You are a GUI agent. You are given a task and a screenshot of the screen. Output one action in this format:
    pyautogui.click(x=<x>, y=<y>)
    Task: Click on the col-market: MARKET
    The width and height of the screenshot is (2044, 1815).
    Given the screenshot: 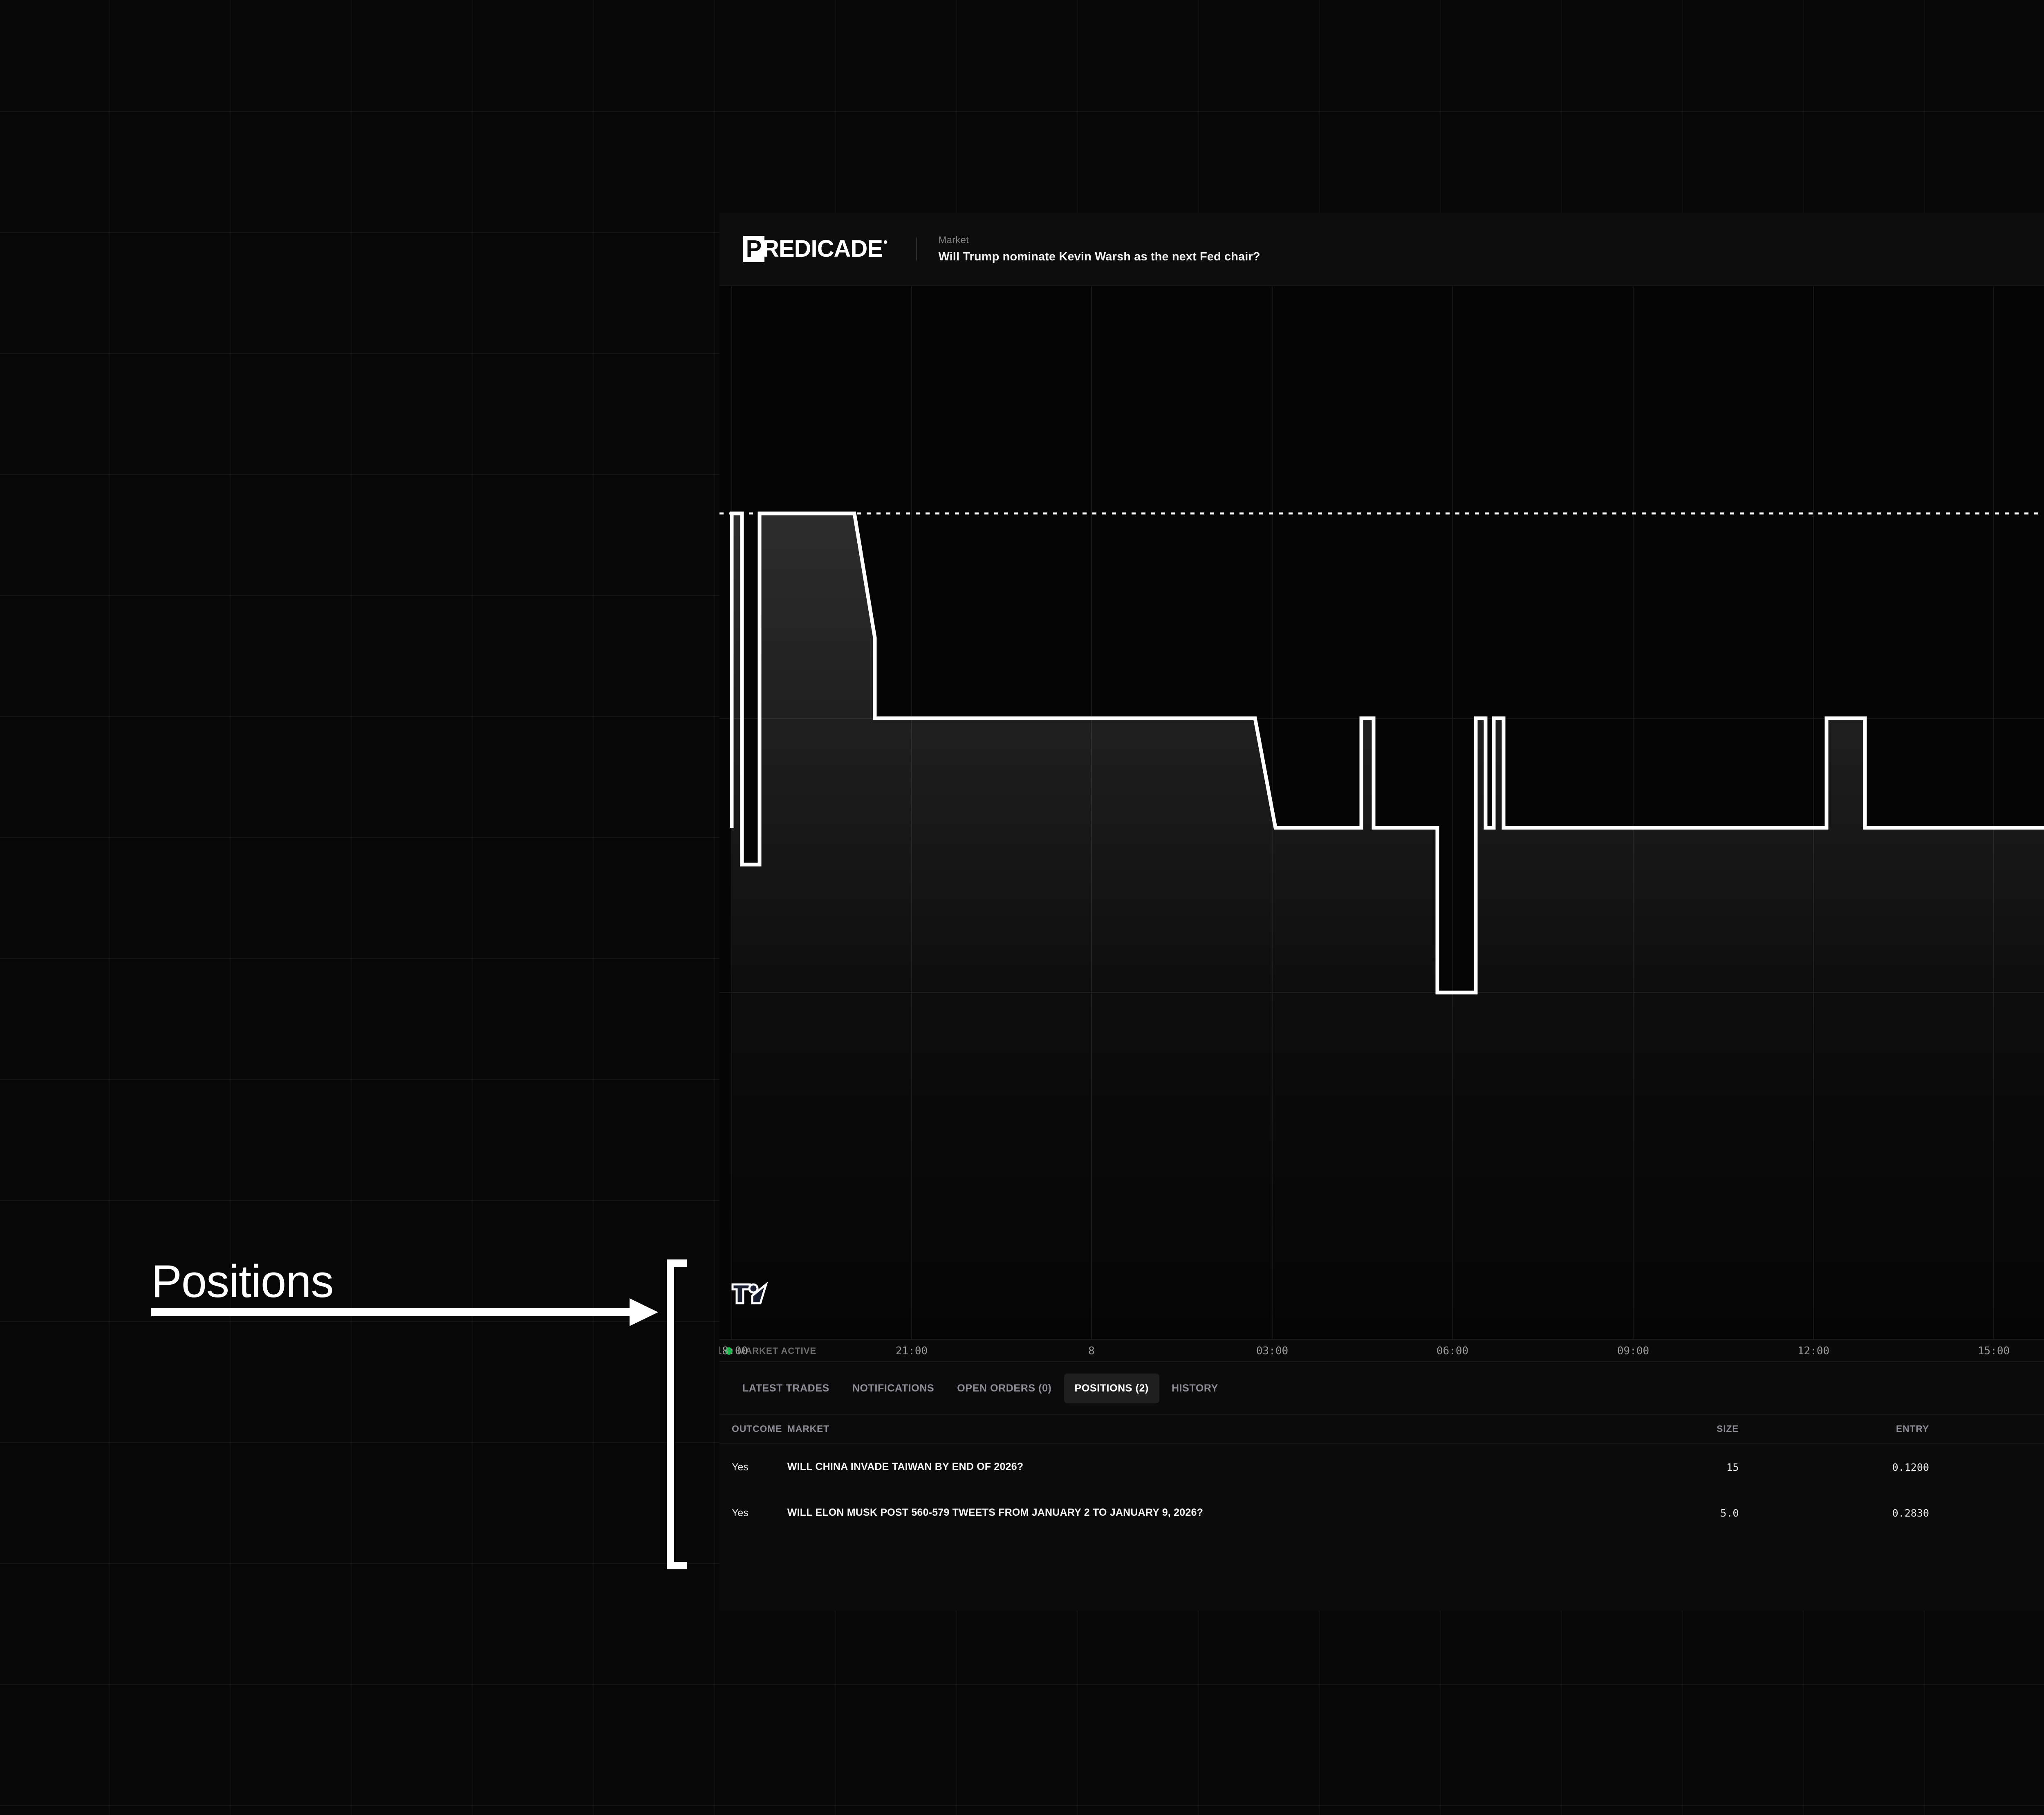 What is the action you would take?
    pyautogui.click(x=1168, y=1429)
    